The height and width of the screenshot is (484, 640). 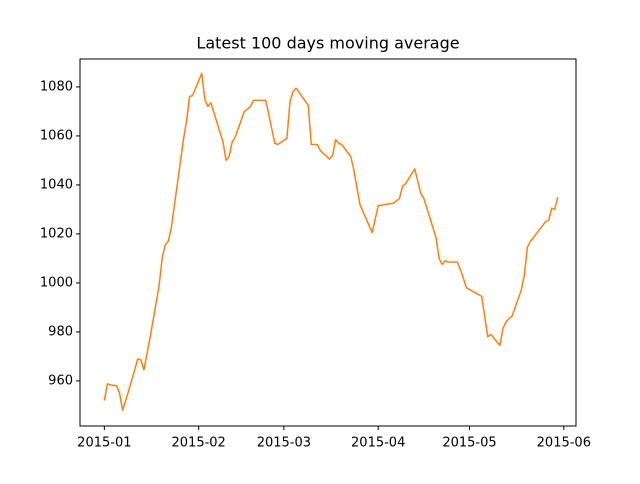 I want to click on y-tick-label: 980, so click(x=60, y=331).